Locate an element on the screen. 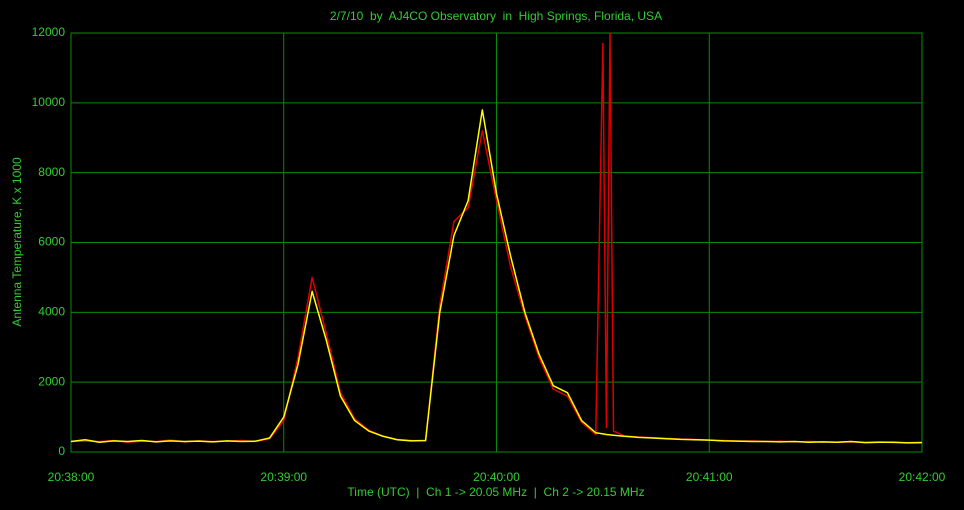 The width and height of the screenshot is (964, 510). y-tick-label: 4000 is located at coordinates (51, 312).